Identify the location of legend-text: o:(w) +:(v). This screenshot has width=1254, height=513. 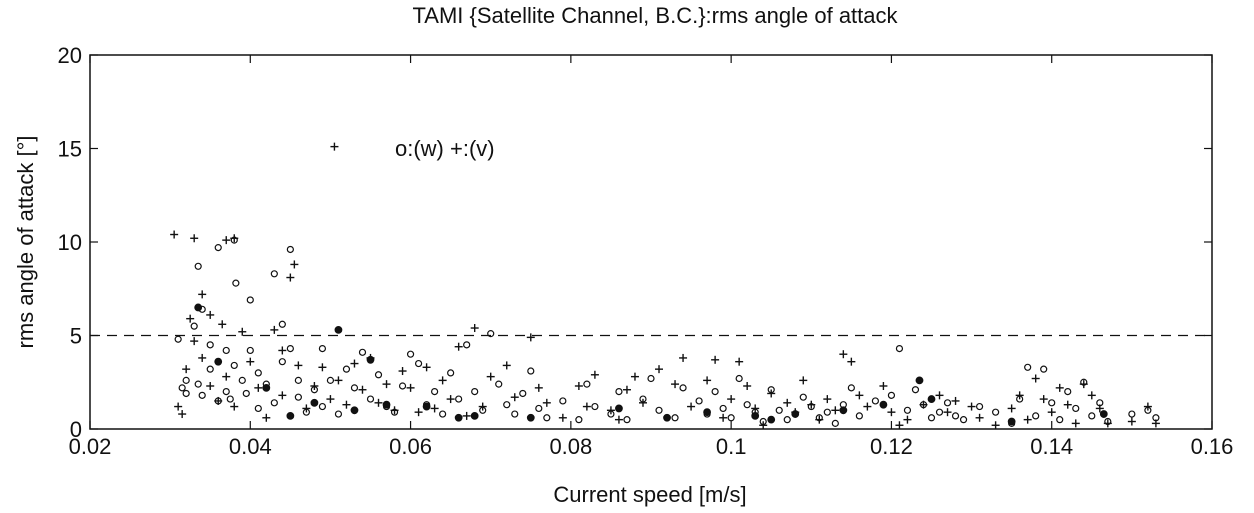
(445, 148).